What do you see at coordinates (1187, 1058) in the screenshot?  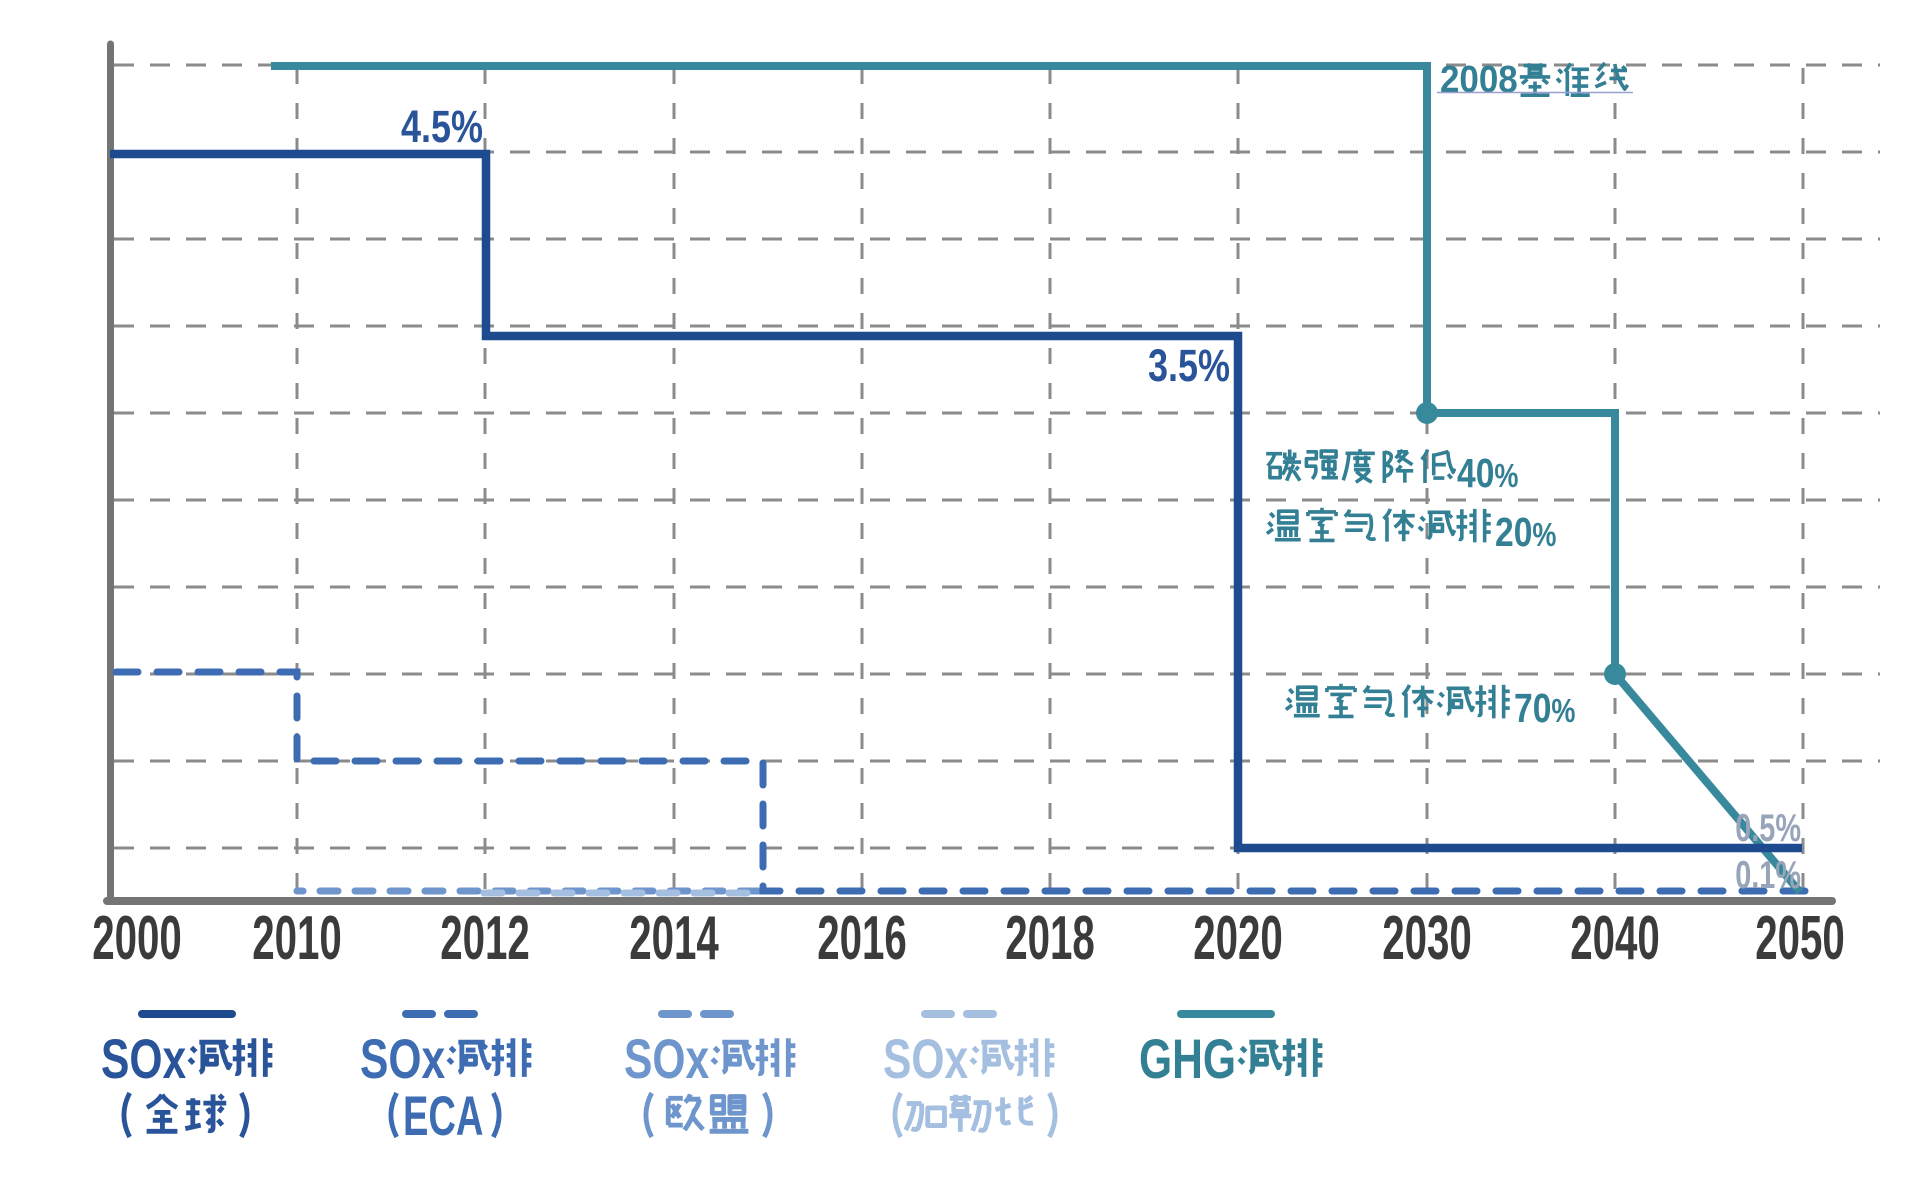 I see `svg-text: GHG` at bounding box center [1187, 1058].